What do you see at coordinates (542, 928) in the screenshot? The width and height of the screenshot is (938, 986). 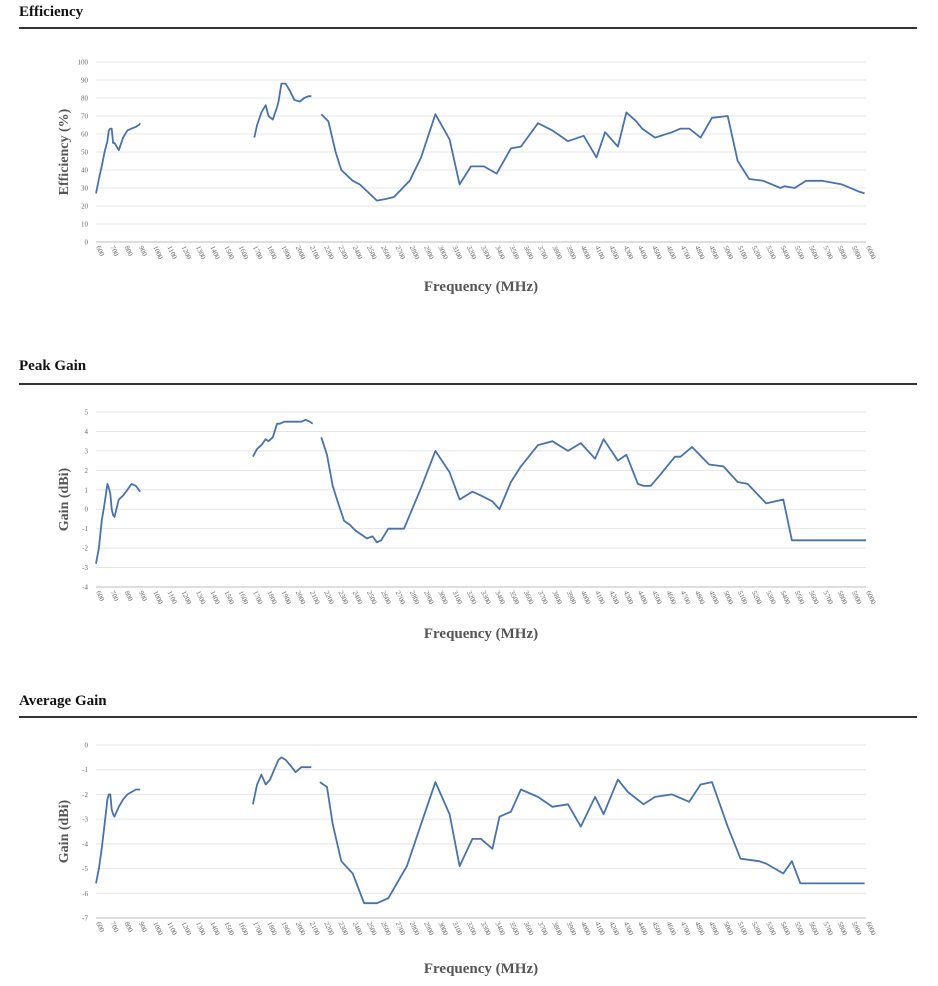 I see `x-tick-label: 3700` at bounding box center [542, 928].